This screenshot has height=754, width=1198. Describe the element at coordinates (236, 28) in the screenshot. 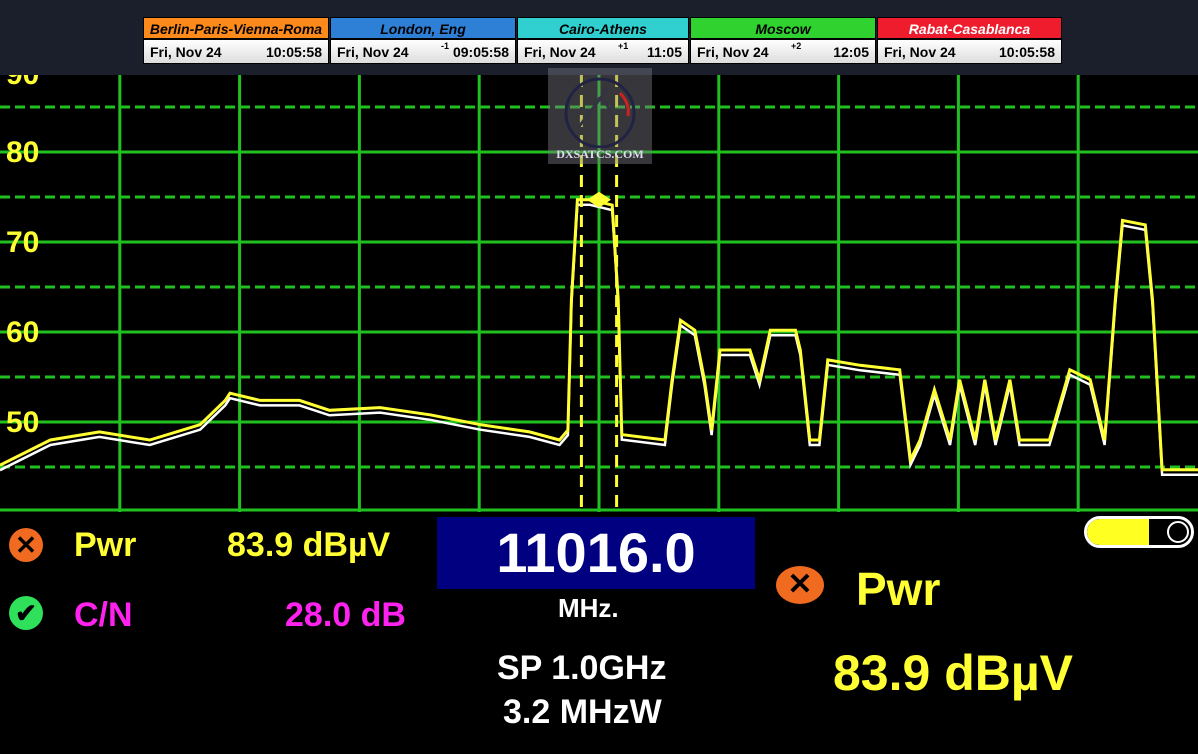

I see `clock-city: Berlin-Paris-Vienna-Roma` at that location.